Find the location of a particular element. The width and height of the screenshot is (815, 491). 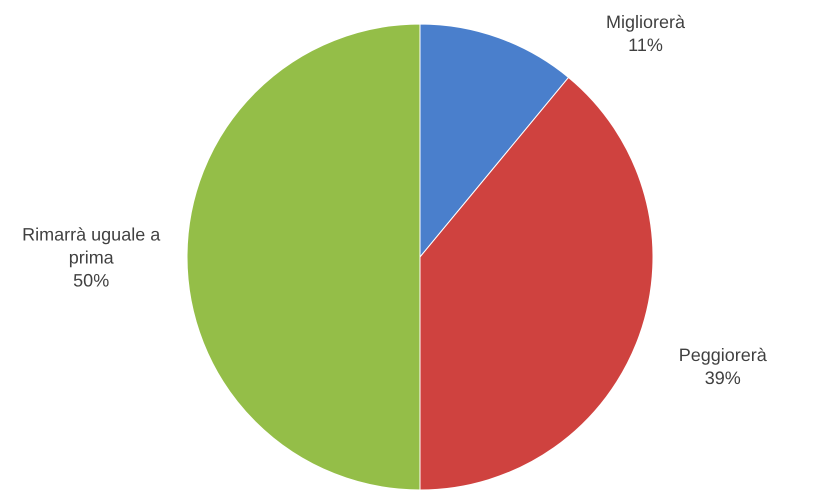

slice-label: Peggiorerà is located at coordinates (723, 354).